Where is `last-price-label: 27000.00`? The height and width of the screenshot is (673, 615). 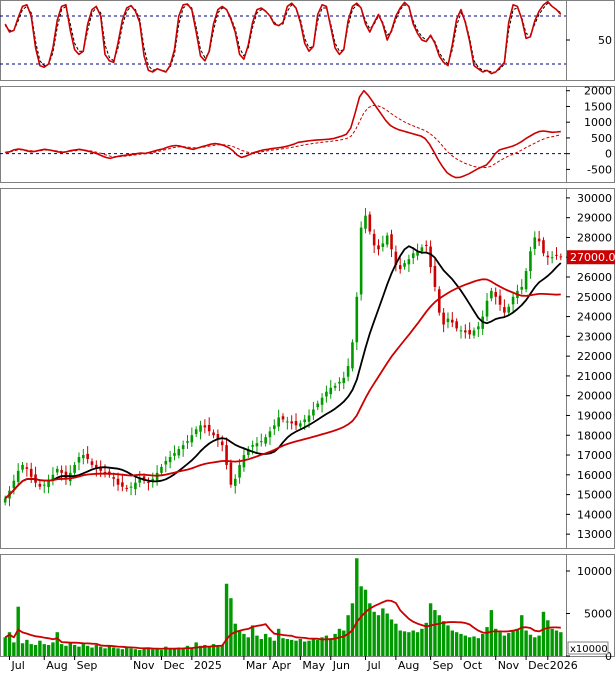
last-price-label: 27000.00 is located at coordinates (592, 257).